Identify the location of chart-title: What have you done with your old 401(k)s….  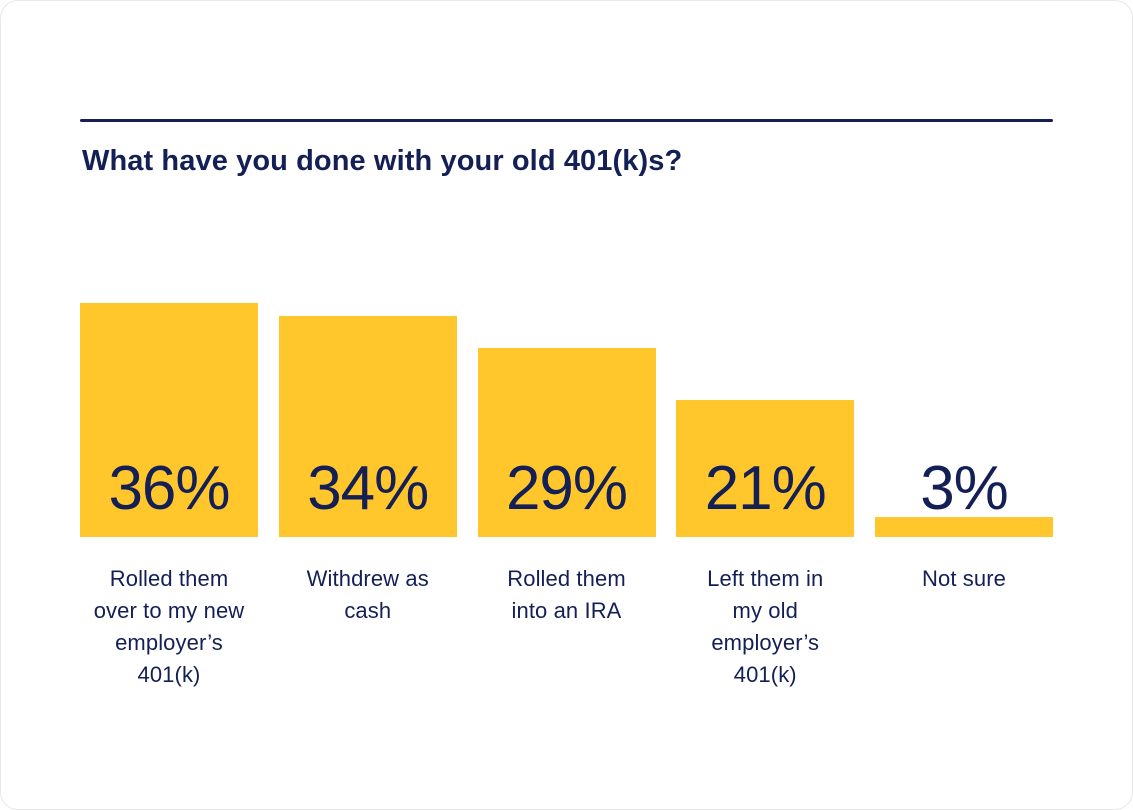
(382, 161).